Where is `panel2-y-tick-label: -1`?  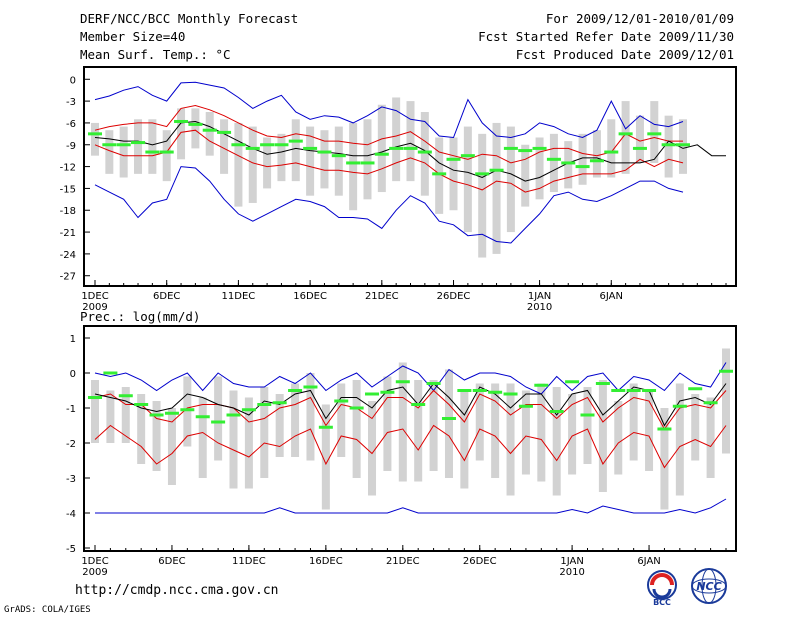 panel2-y-tick-label: -1 is located at coordinates (71, 409).